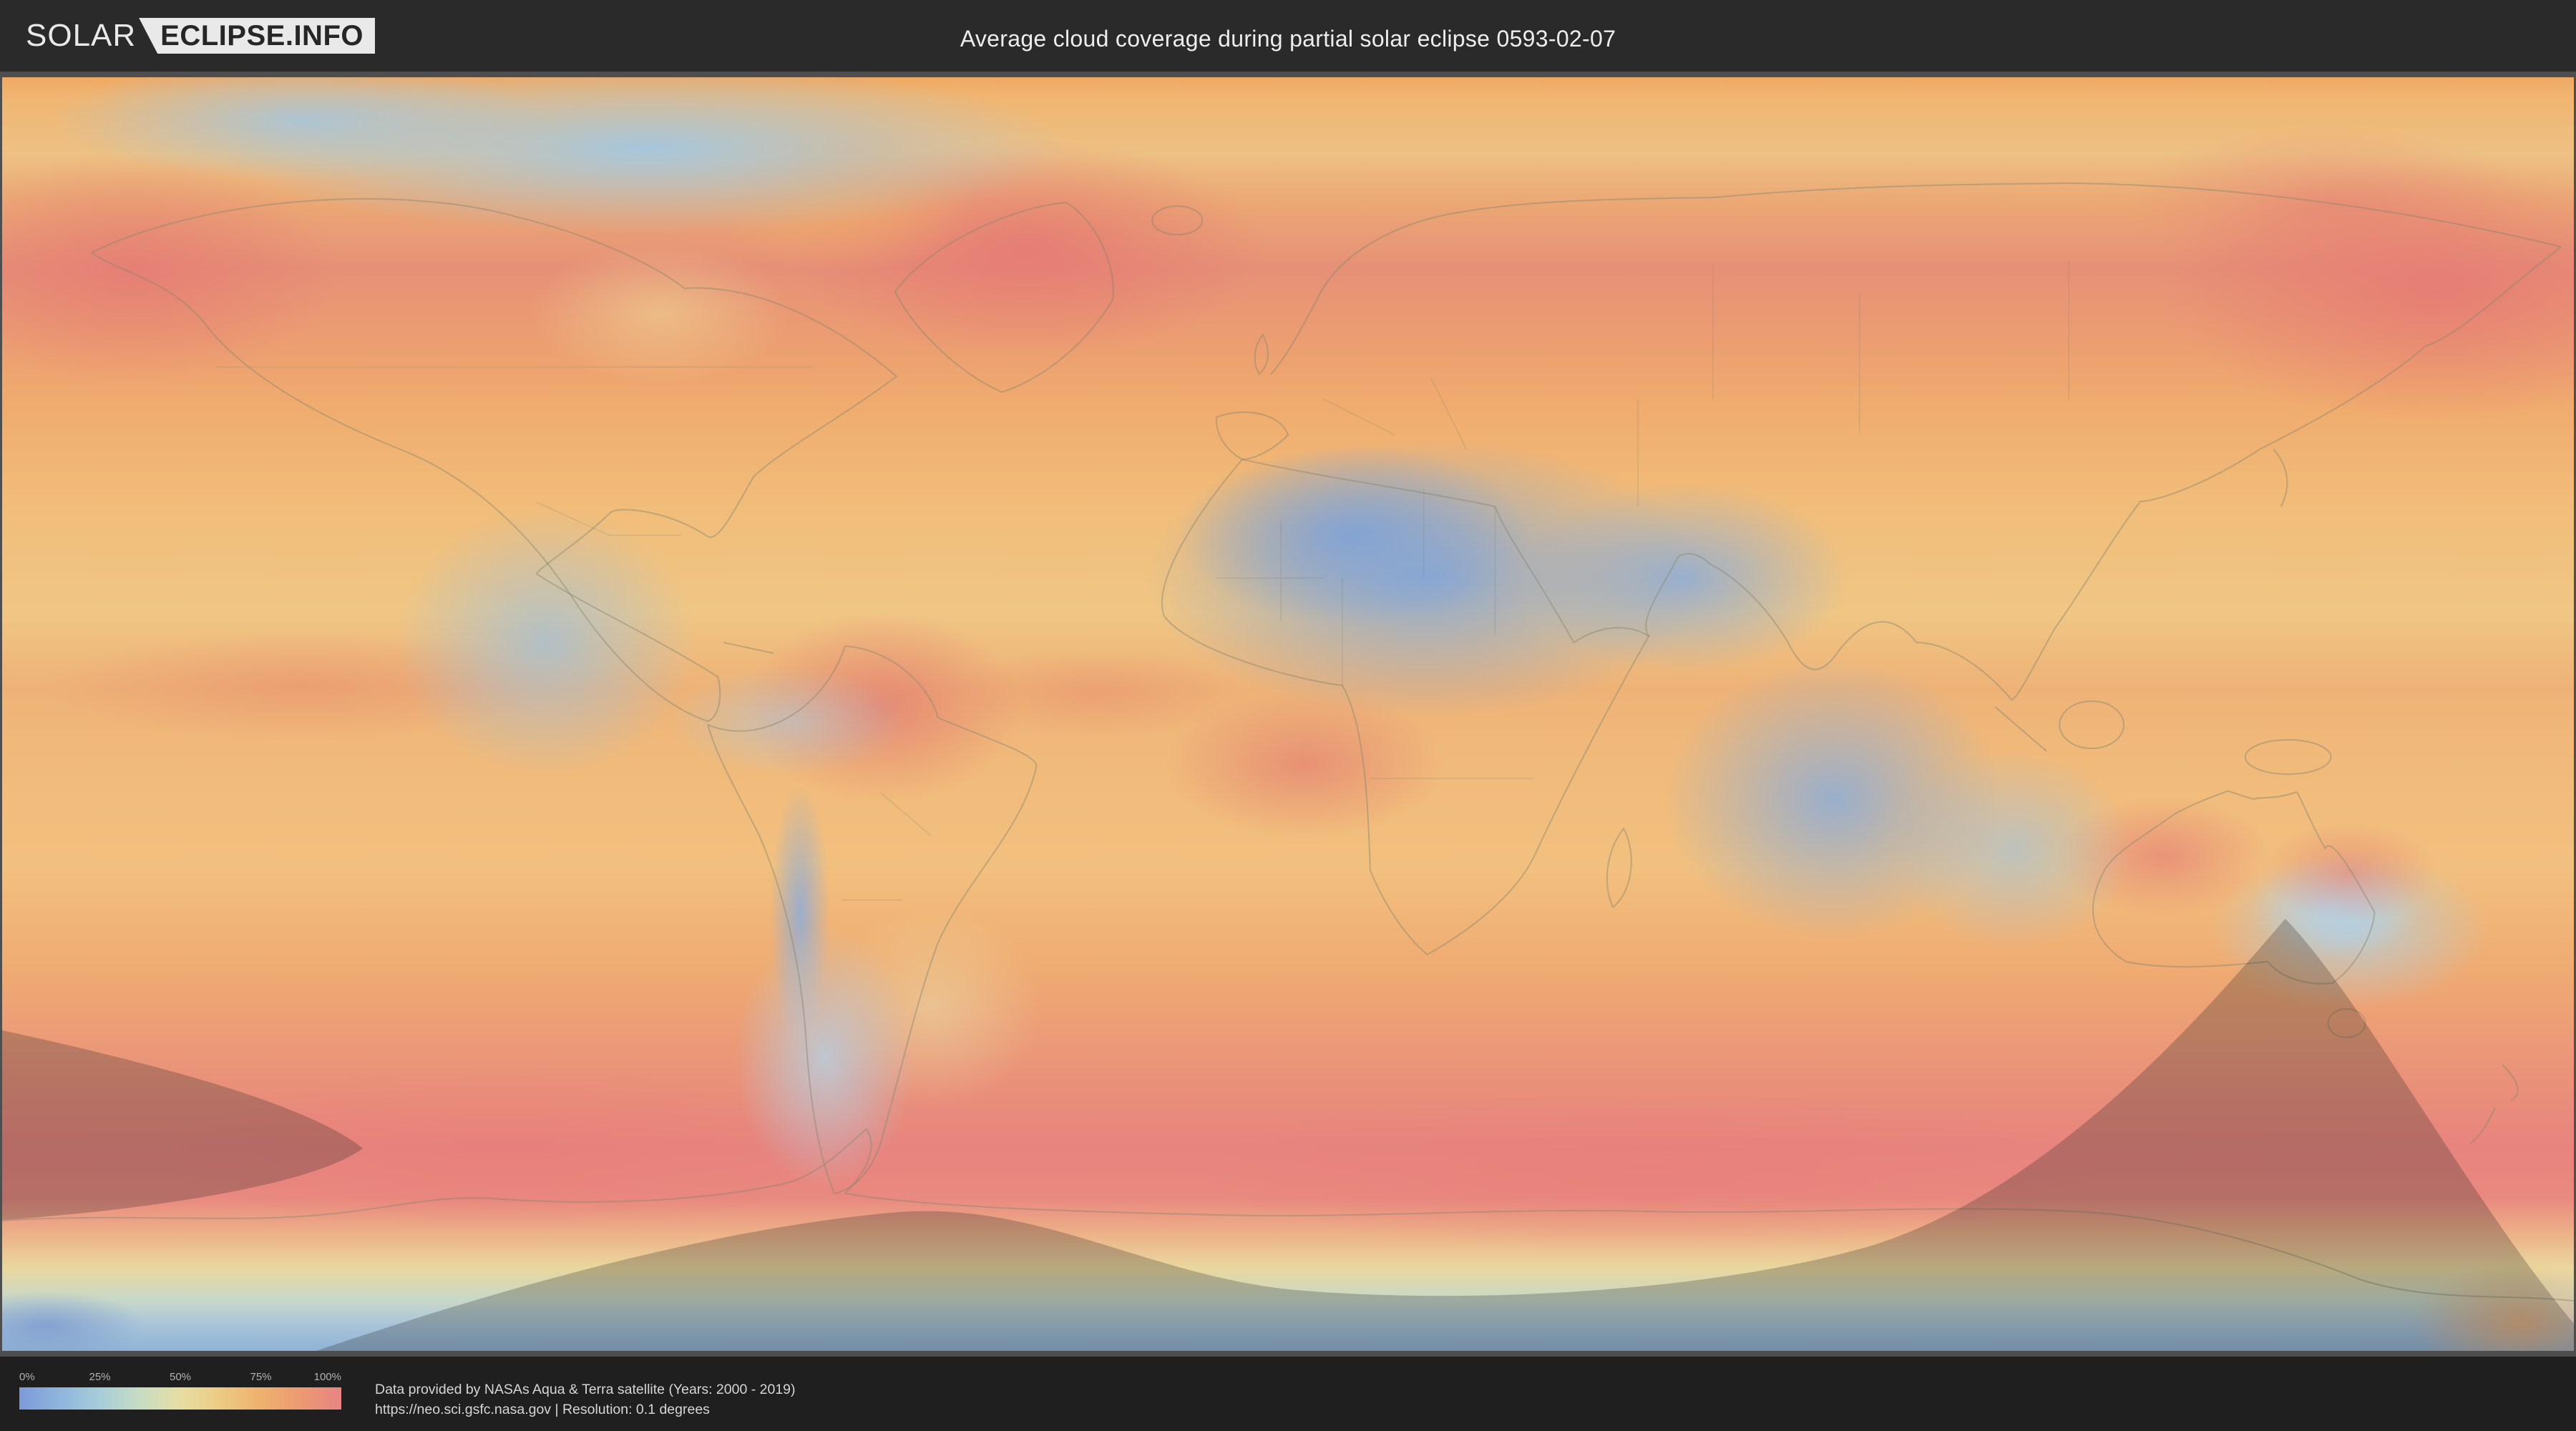  What do you see at coordinates (27, 1377) in the screenshot?
I see `legend-tick-0: 0%` at bounding box center [27, 1377].